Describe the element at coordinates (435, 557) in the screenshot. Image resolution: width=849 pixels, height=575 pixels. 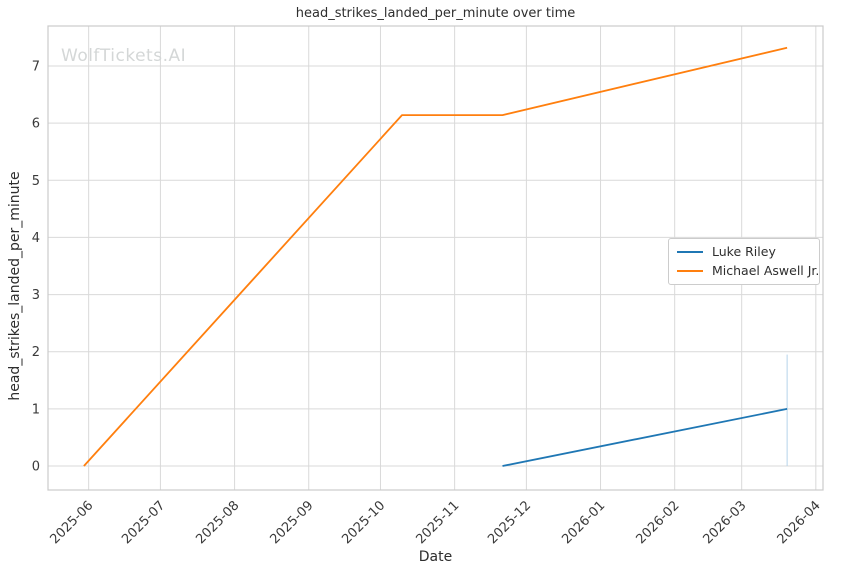
I see `x-axis-label: Date` at that location.